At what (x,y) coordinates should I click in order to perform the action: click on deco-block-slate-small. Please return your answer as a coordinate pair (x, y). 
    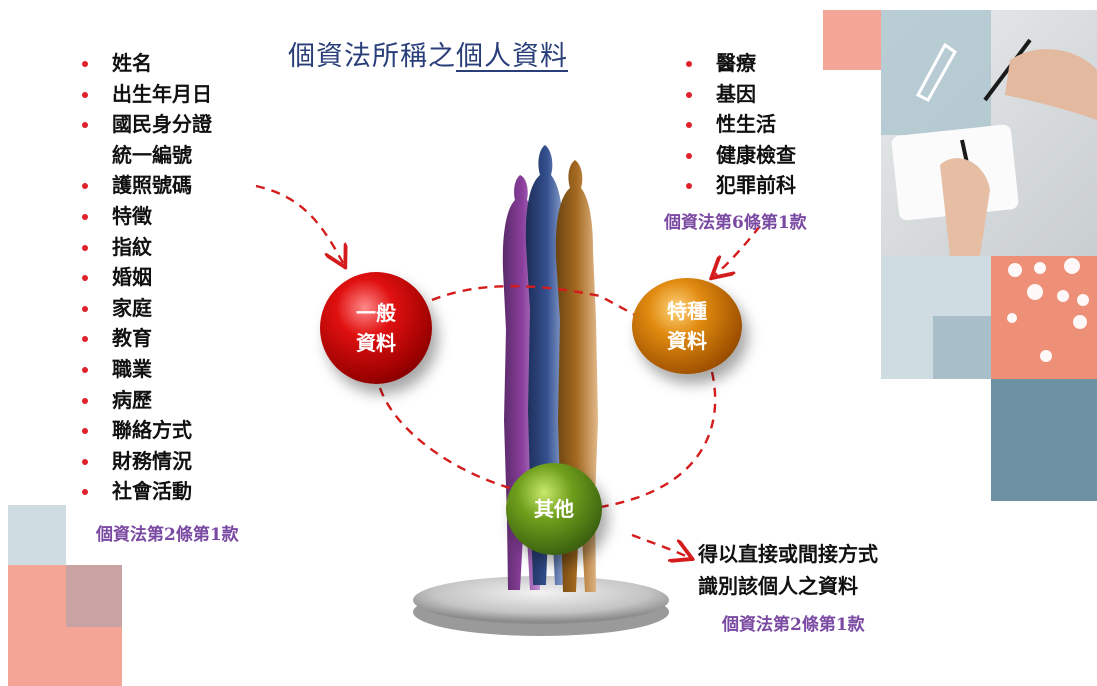
    Looking at the image, I should click on (962, 347).